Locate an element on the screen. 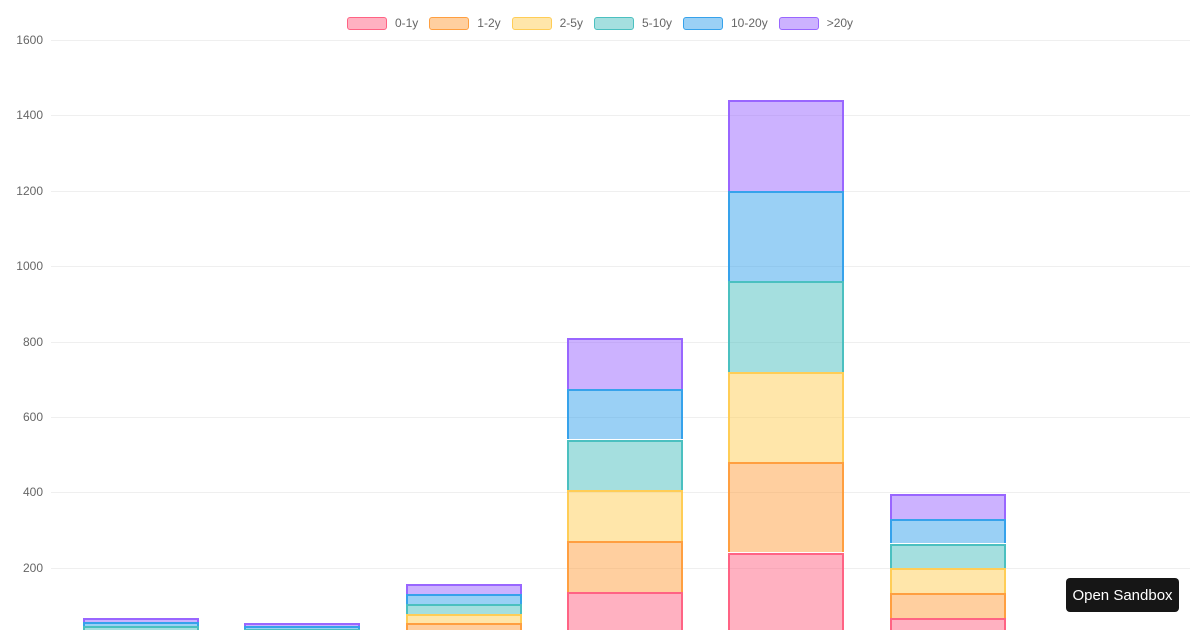  bar-segment->20y-bar5 is located at coordinates (786, 145).